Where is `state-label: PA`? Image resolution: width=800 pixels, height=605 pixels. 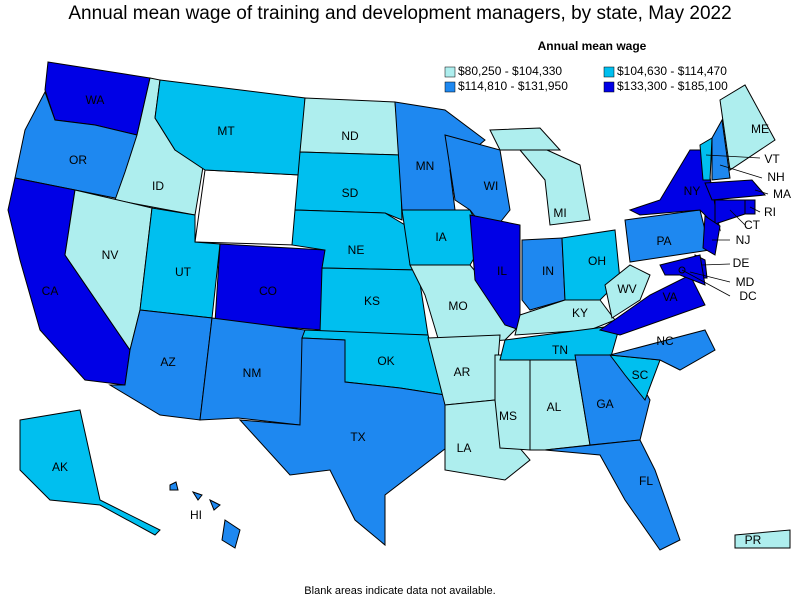
state-label: PA is located at coordinates (663, 241).